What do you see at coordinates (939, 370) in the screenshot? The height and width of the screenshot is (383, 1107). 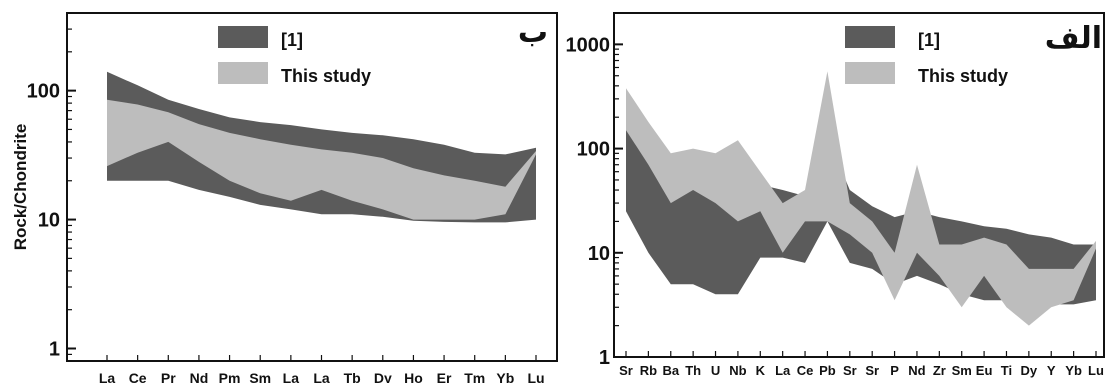 I see `x-tick-label: Zr` at bounding box center [939, 370].